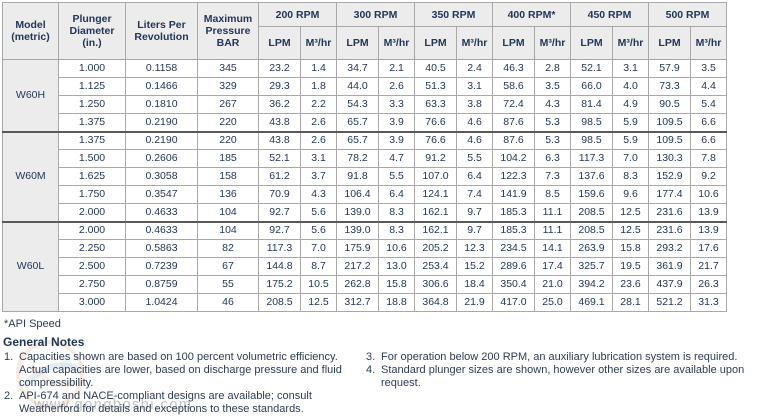  Describe the element at coordinates (435, 68) in the screenshot. I see `lpm-value-cell: 40.5` at that location.